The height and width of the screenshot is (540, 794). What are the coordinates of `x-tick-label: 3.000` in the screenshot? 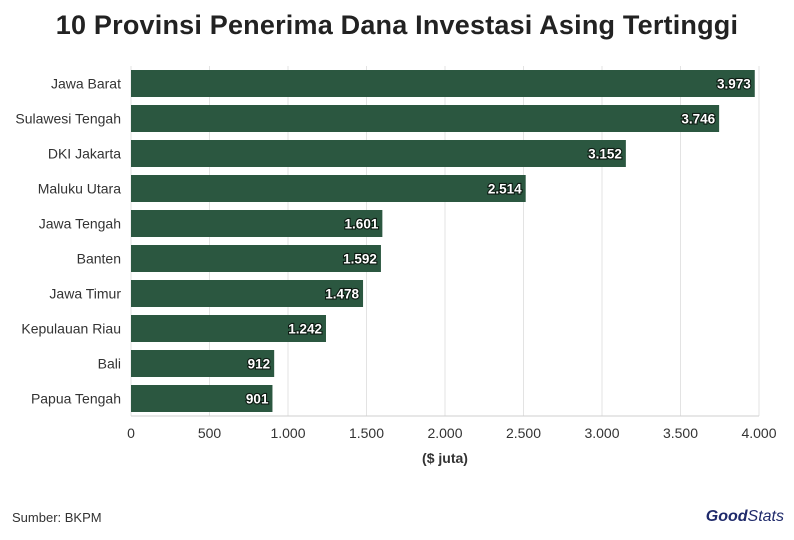 It's located at (601, 433).